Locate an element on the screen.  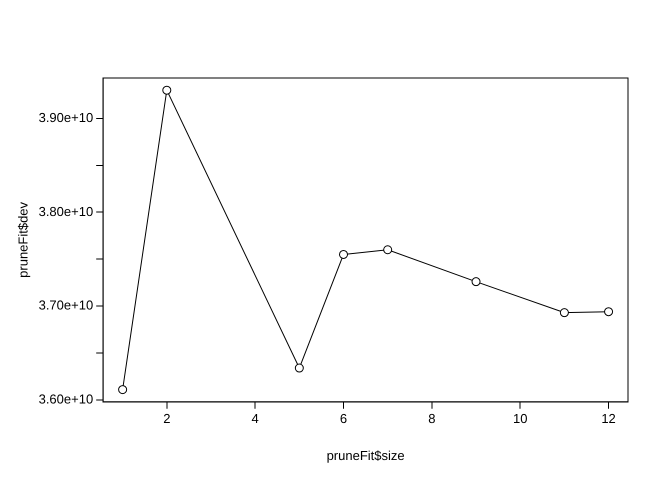
x-tick-label: 6 is located at coordinates (344, 418).